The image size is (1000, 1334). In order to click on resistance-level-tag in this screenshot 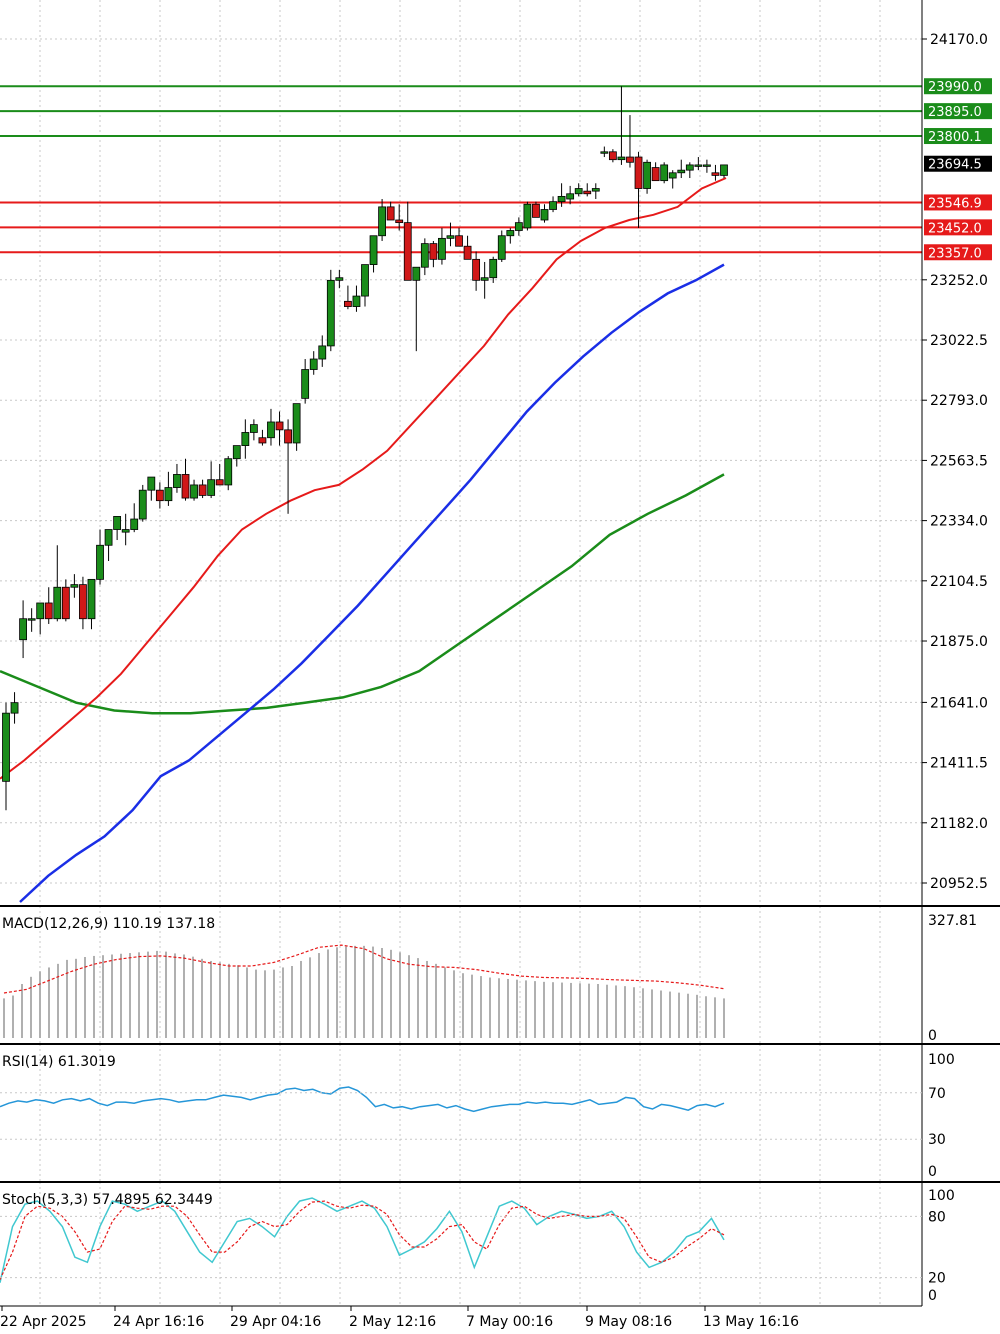, I will do `click(958, 111)`.